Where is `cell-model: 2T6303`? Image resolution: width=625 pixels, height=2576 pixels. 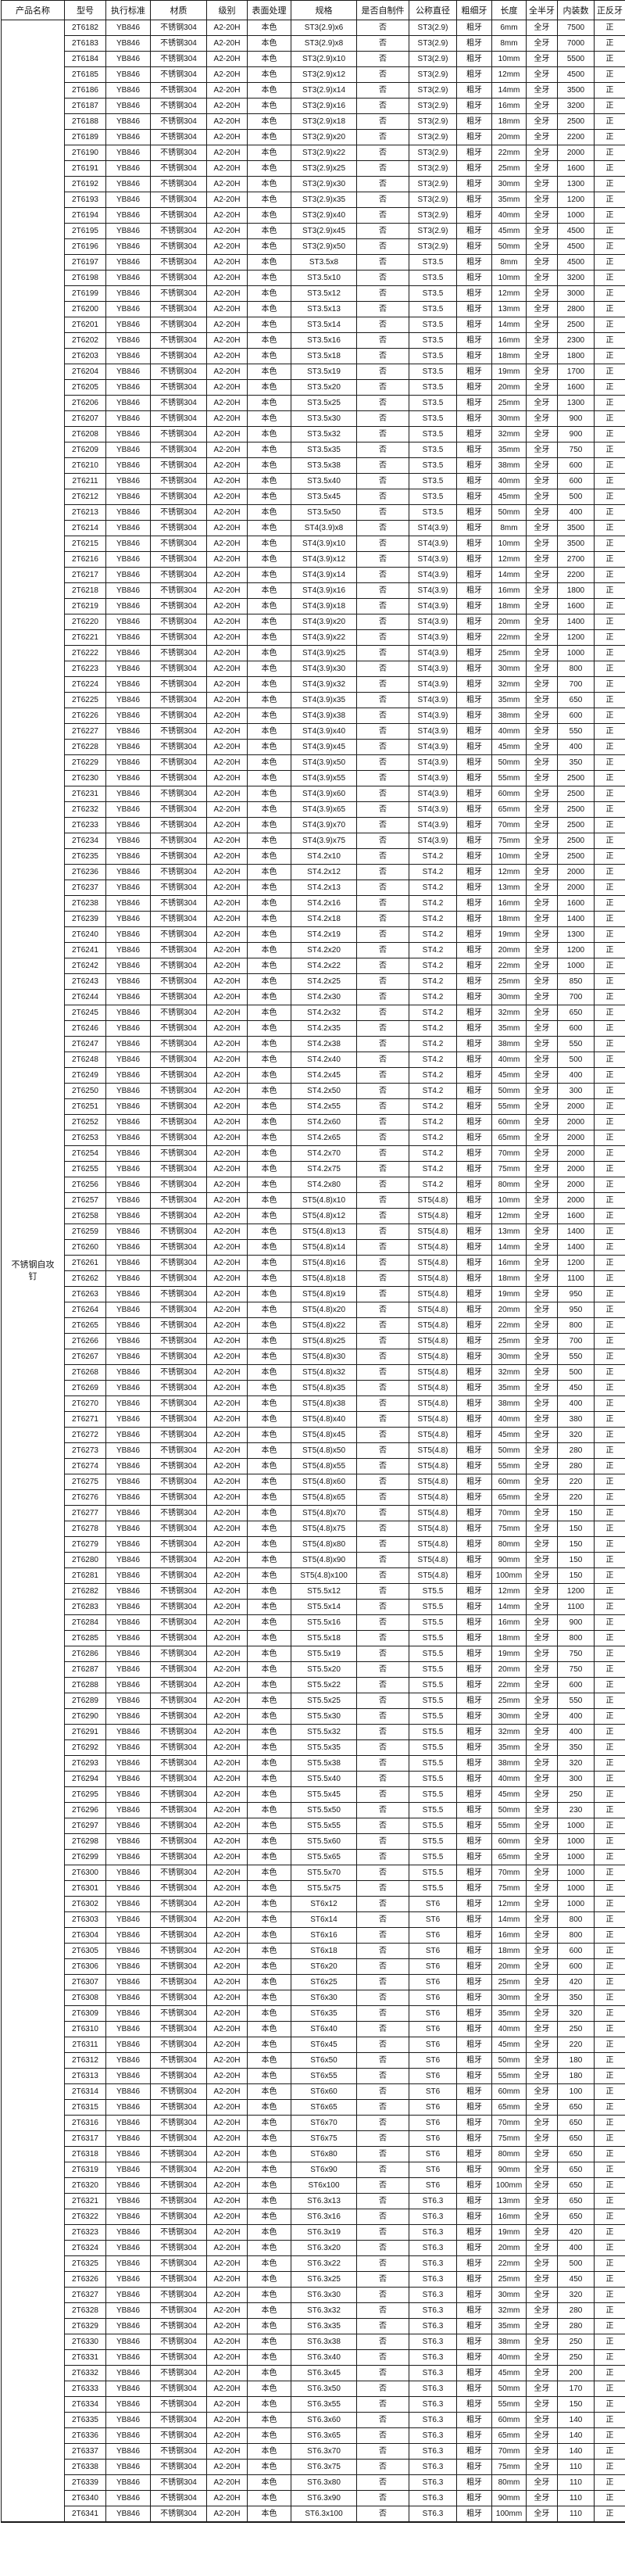
cell-model: 2T6303 is located at coordinates (85, 1919).